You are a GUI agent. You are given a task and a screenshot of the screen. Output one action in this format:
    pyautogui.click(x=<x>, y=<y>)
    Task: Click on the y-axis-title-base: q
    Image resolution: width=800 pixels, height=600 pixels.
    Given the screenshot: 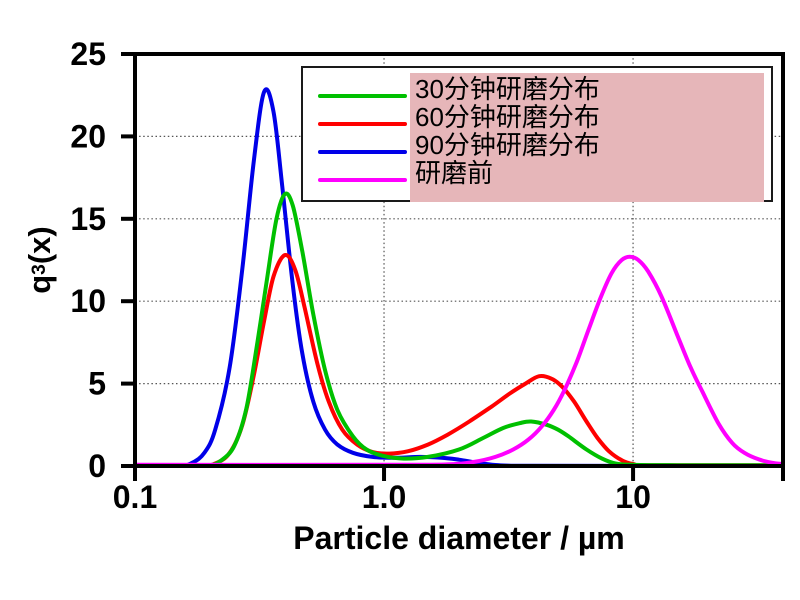 What is the action you would take?
    pyautogui.click(x=39, y=284)
    